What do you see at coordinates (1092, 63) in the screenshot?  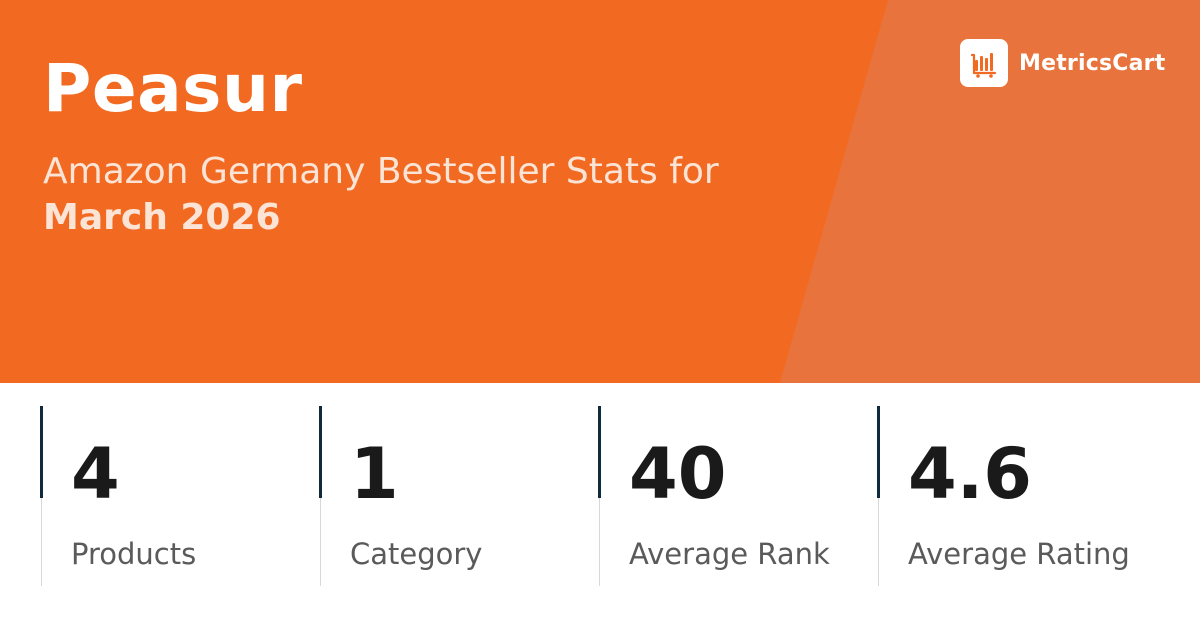 I see `logo-wordmark: MetricsCart` at bounding box center [1092, 63].